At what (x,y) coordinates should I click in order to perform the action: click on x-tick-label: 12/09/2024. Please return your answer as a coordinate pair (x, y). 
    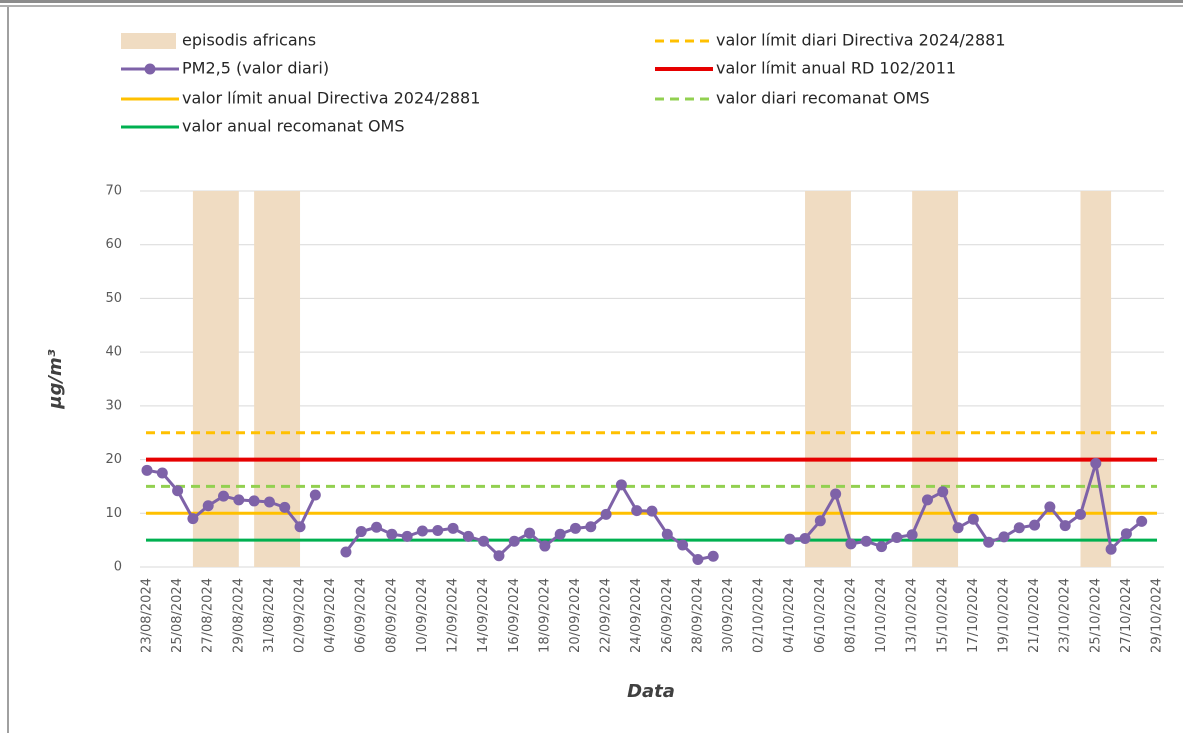
    Looking at the image, I should click on (453, 615).